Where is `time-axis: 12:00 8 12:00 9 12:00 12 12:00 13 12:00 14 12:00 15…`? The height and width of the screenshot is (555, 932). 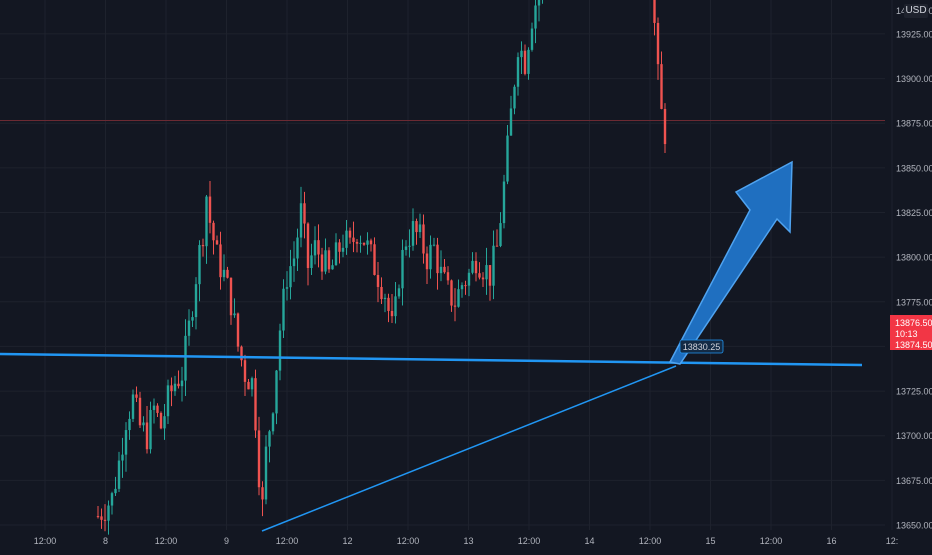
time-axis: 12:00 8 12:00 9 12:00 12 12:00 13 12:00 14 12:00 15… is located at coordinates (466, 541).